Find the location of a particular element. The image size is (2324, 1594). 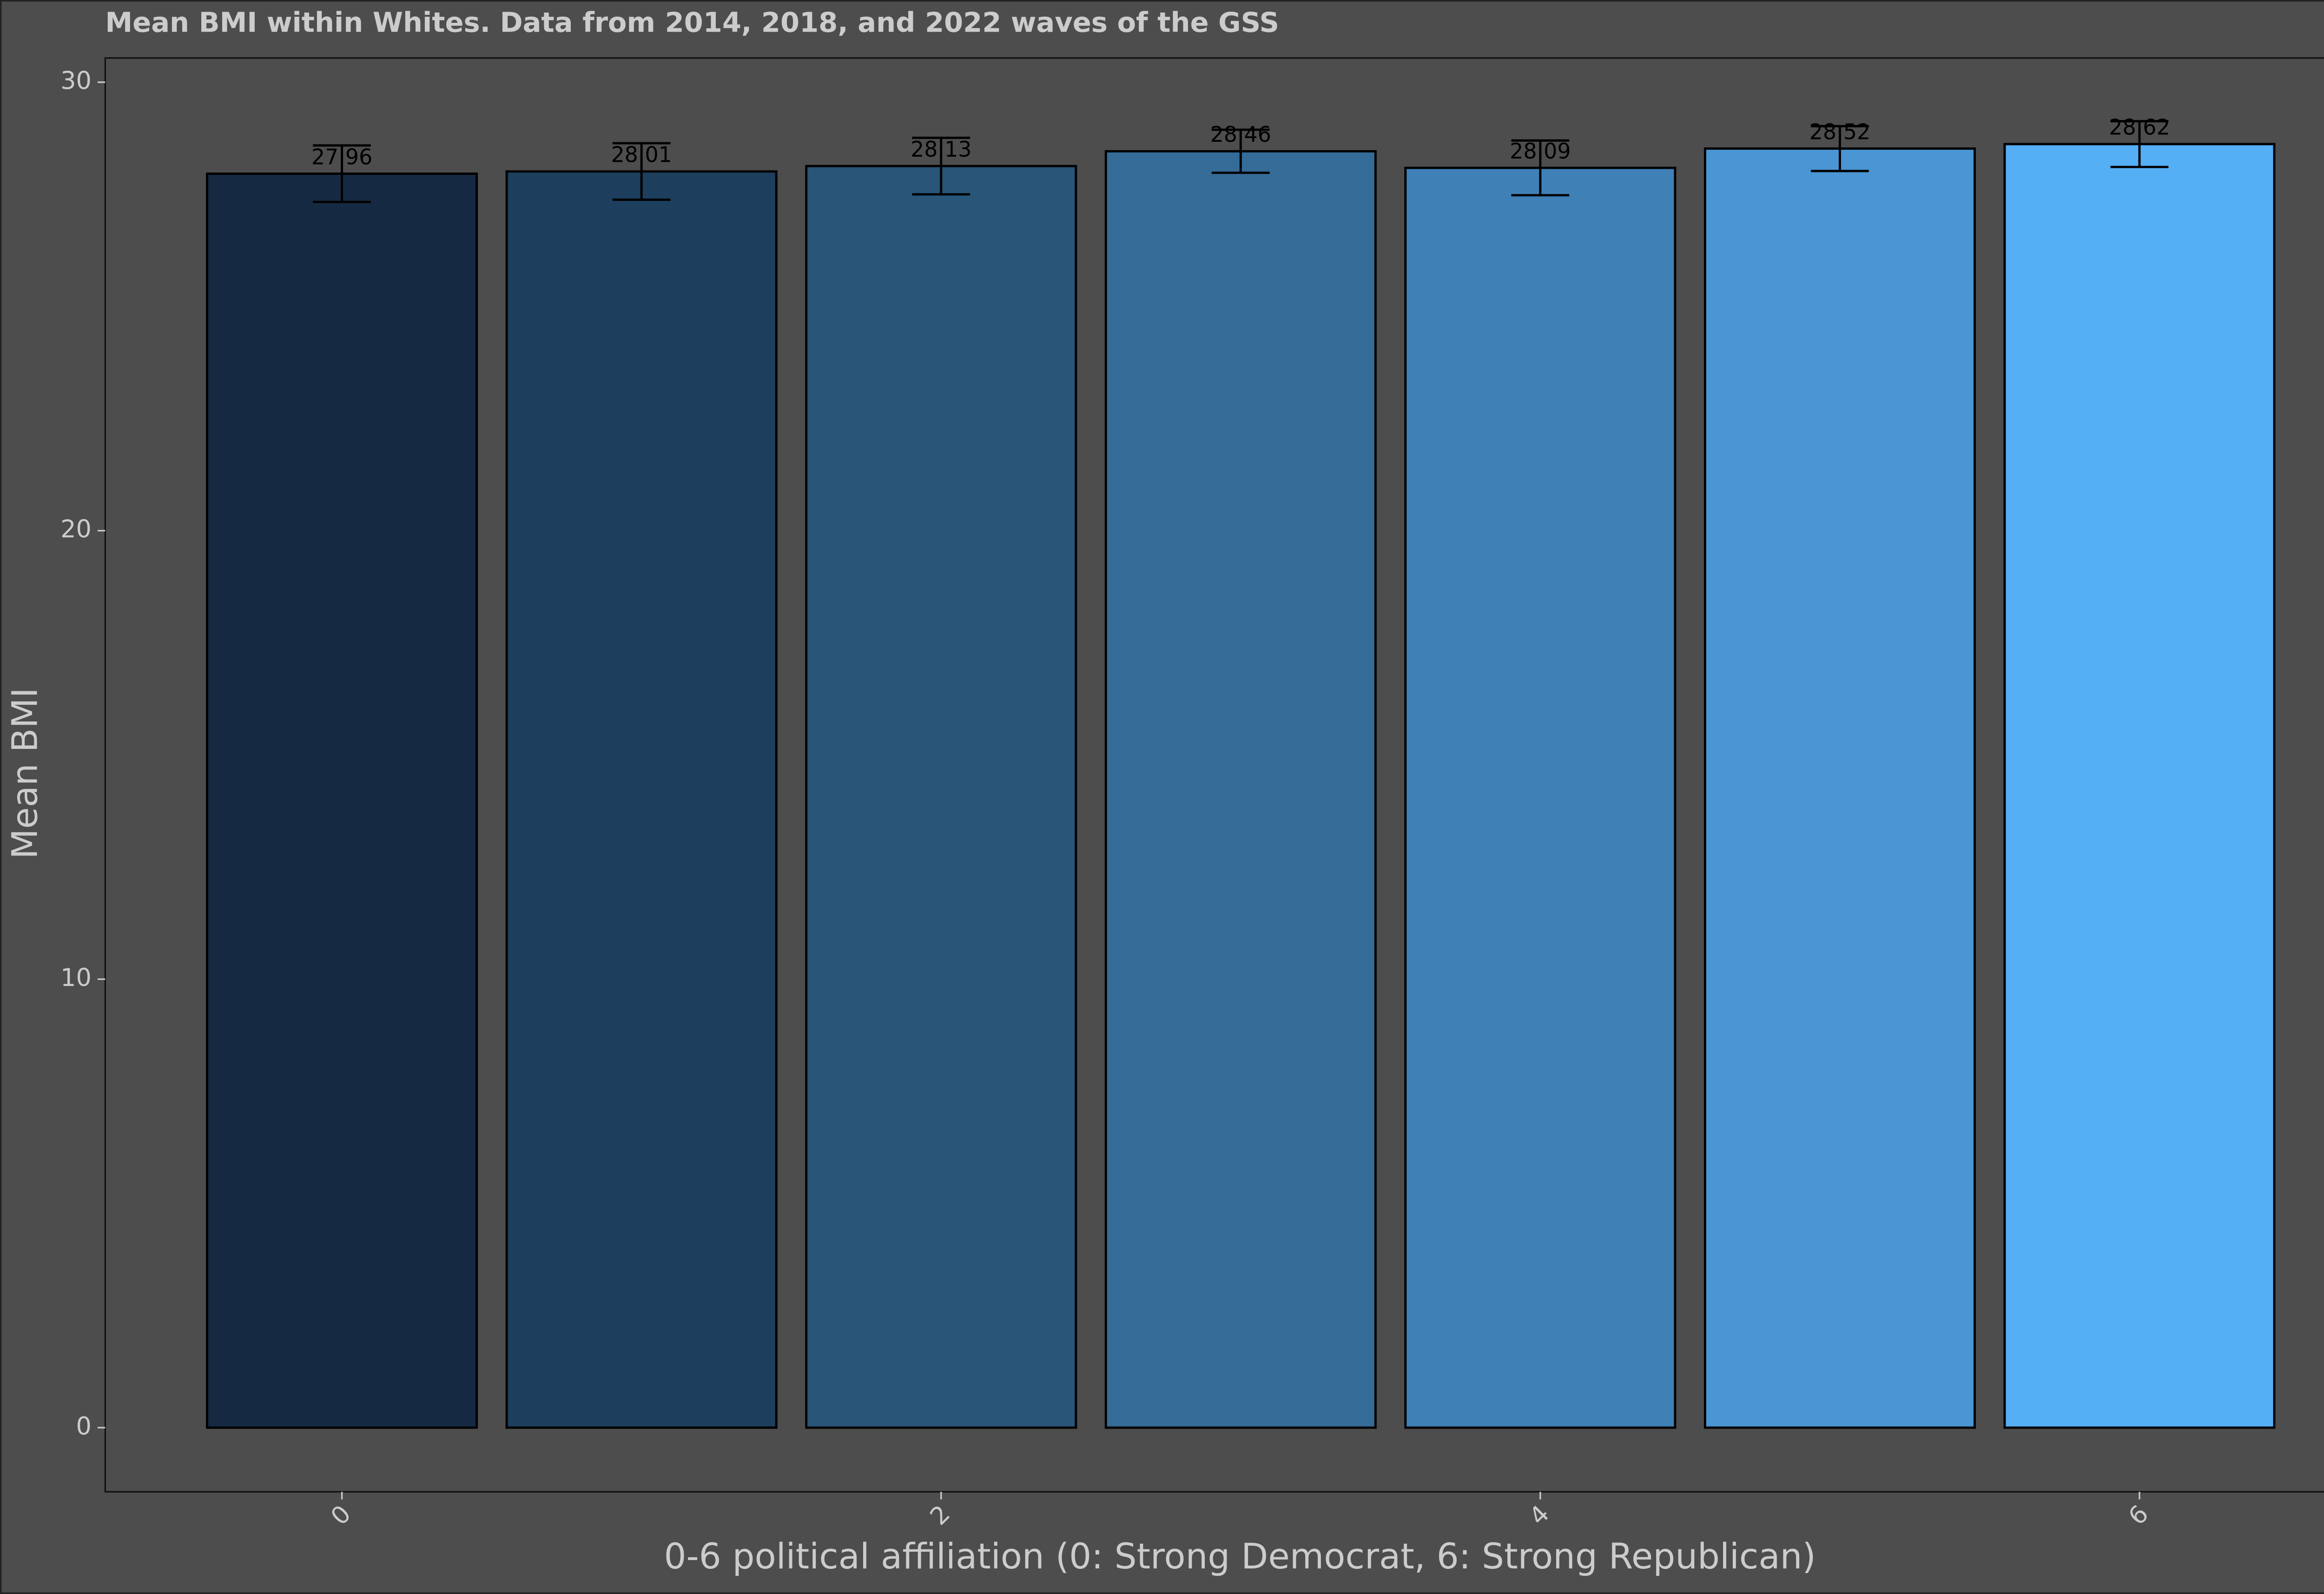

y-tick-label: 10 is located at coordinates (76, 978).